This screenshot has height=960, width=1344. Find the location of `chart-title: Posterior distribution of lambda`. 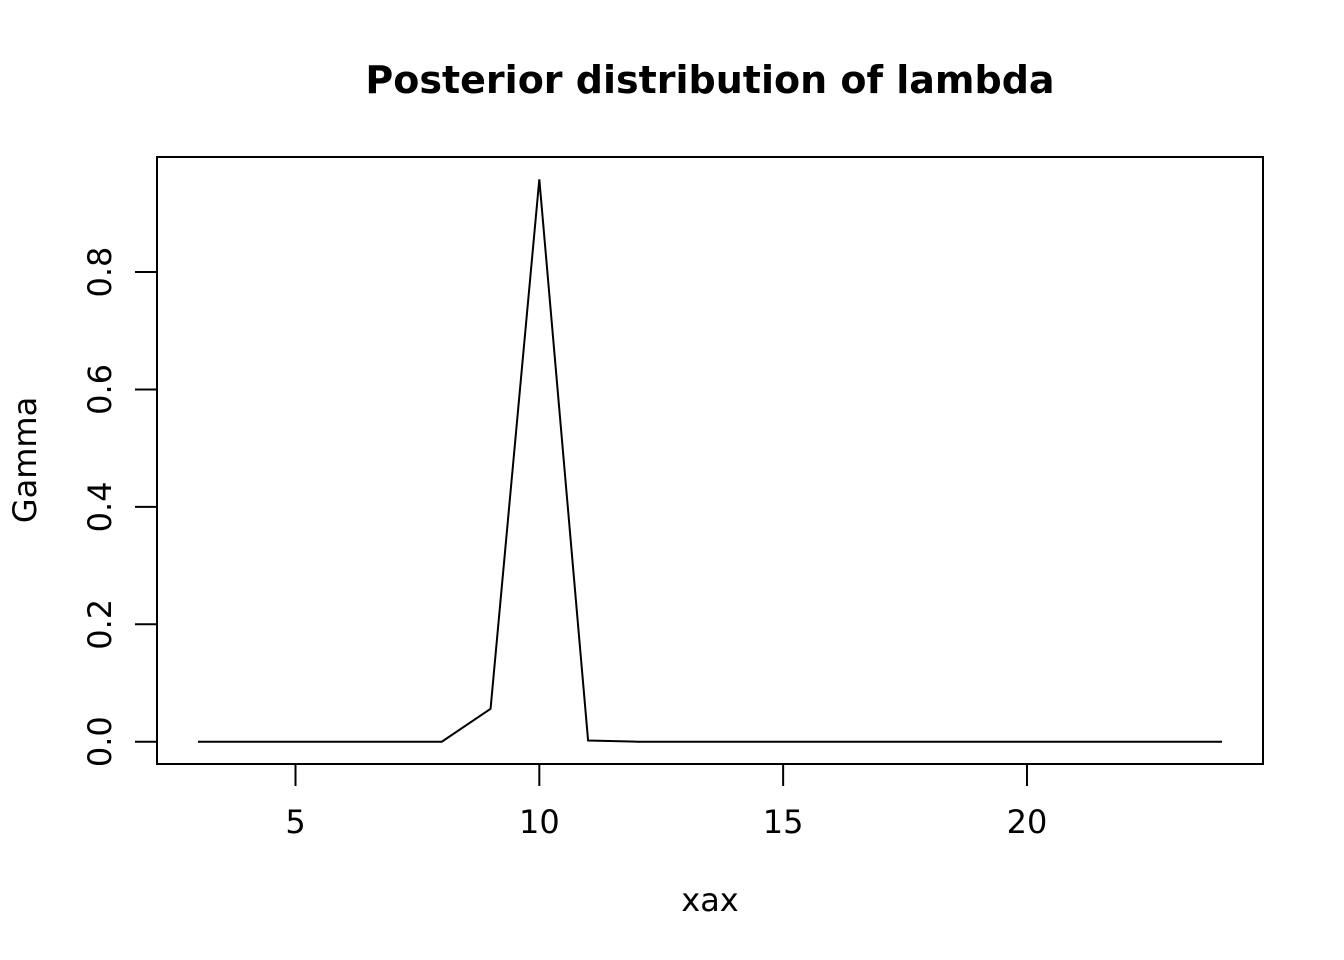

chart-title: Posterior distribution of lambda is located at coordinates (709, 80).